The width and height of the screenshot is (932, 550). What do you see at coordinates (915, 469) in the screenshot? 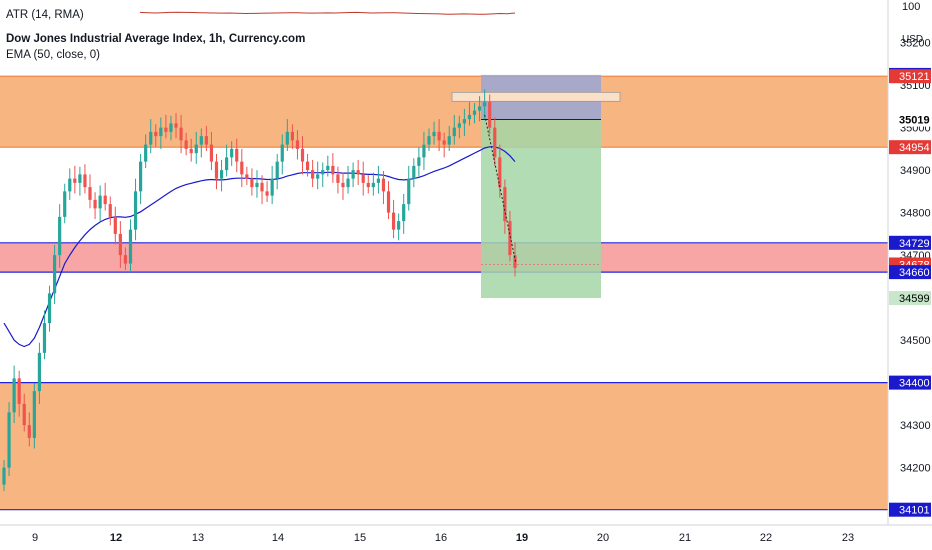
I see `y-tick-label: 34200` at bounding box center [915, 469].